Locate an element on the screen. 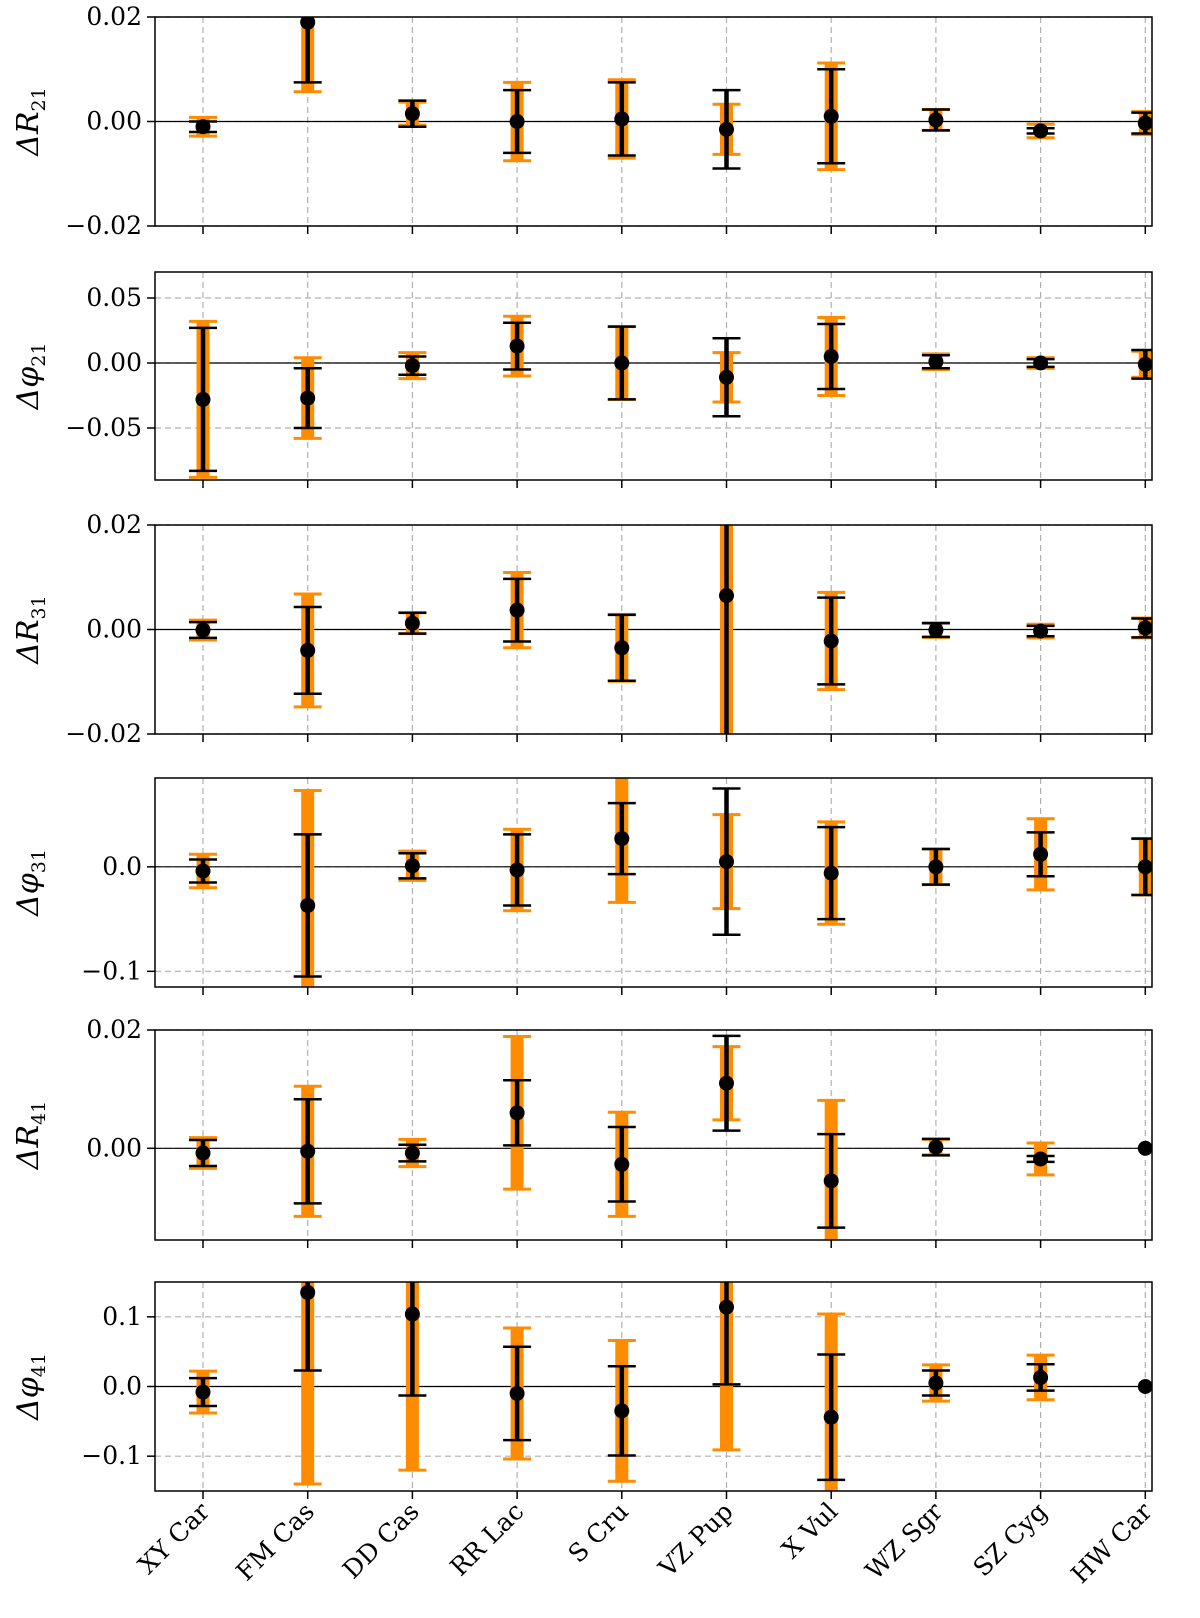 This screenshot has width=1200, height=1618. panel-1: −0.02 0.00 0.02 ΔR21 is located at coordinates (582, 121).